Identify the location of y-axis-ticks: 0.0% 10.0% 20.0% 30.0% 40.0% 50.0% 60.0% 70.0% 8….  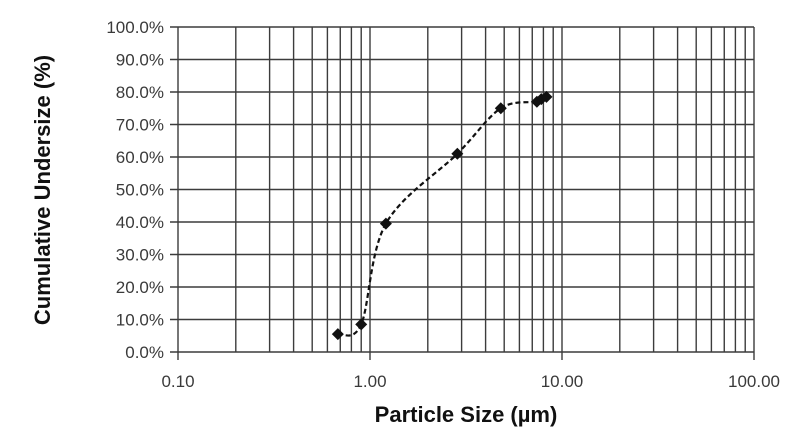
(135, 190).